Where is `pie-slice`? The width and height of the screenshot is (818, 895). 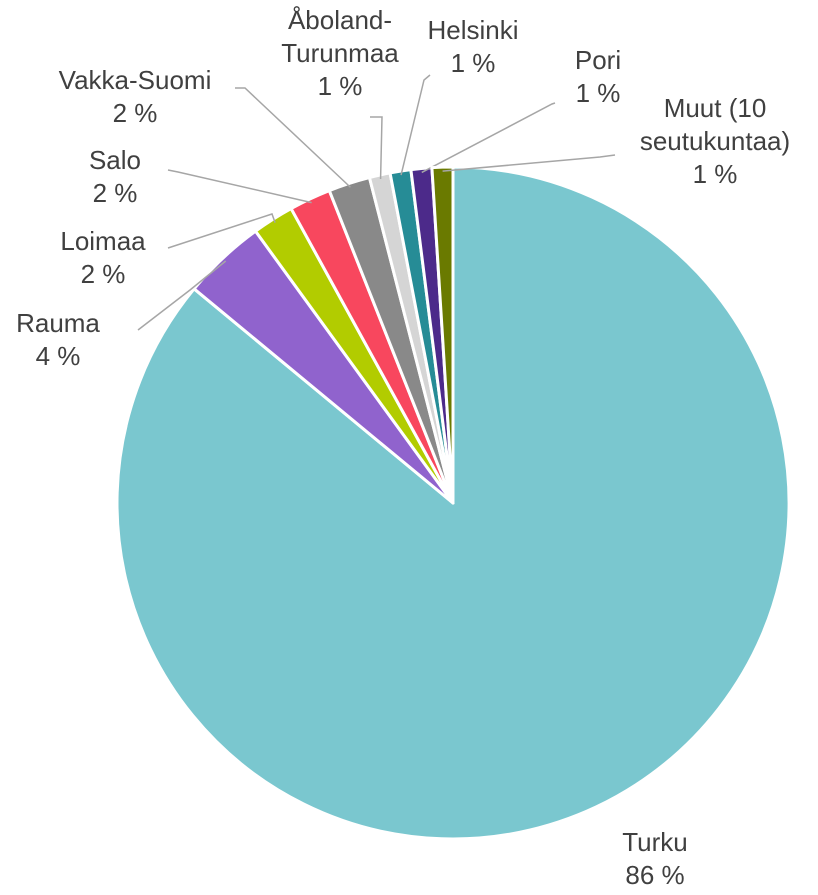
pie-slice is located at coordinates (442, 335).